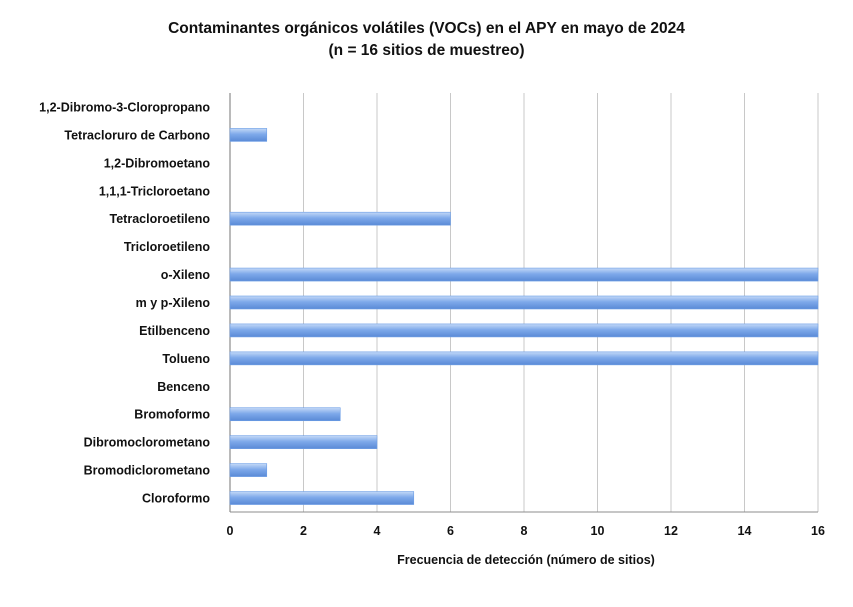  Describe the element at coordinates (377, 531) in the screenshot. I see `x-tick-label: 4` at that location.